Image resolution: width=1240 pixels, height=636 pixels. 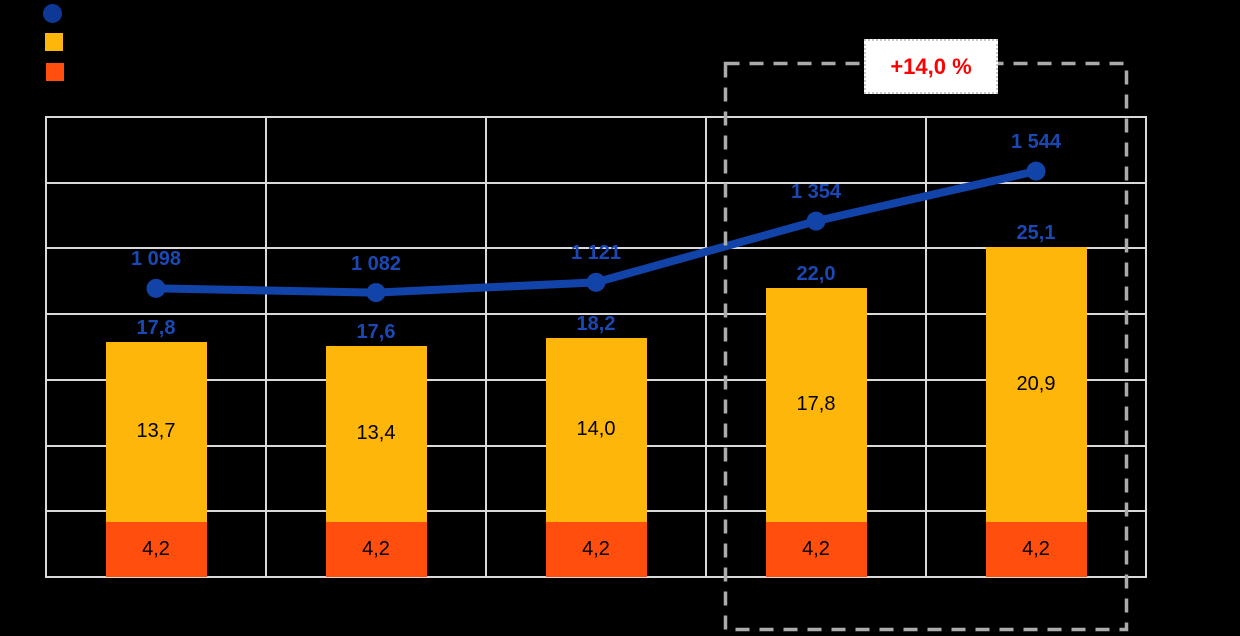 I want to click on yellow-series-legend-icon, so click(x=54, y=42).